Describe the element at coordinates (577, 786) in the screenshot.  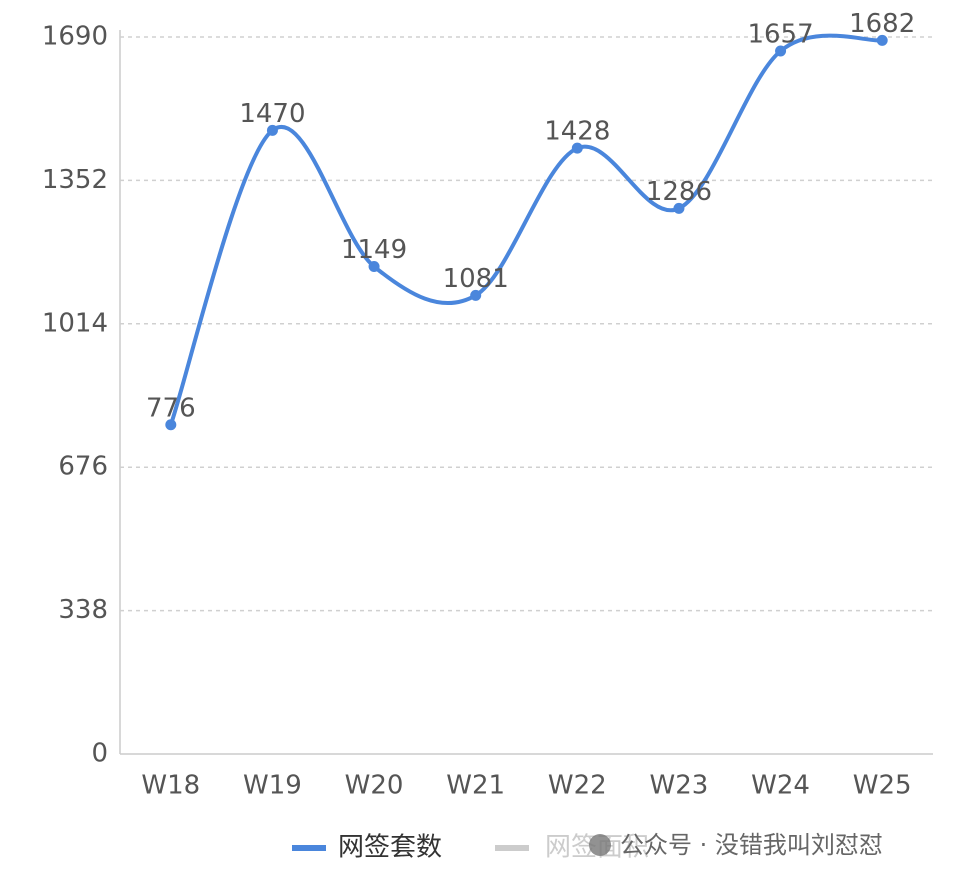
I see `x-tick-label: W22` at that location.